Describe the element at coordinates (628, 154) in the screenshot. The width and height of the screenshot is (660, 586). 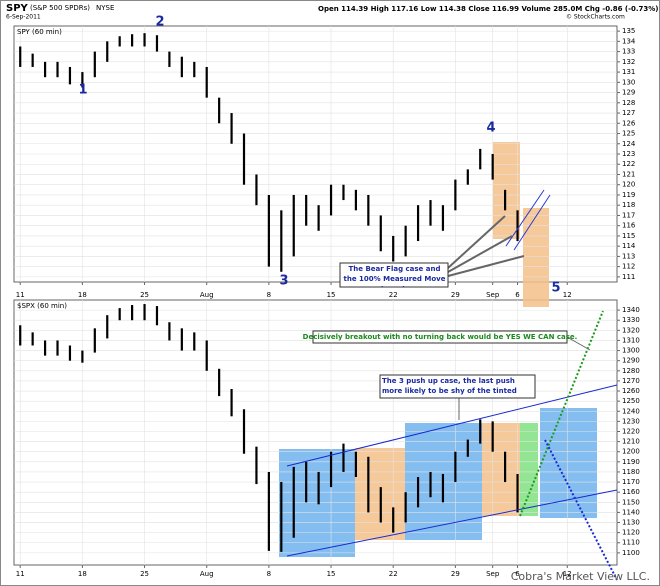
I see `y-tick-label: 123` at that location.